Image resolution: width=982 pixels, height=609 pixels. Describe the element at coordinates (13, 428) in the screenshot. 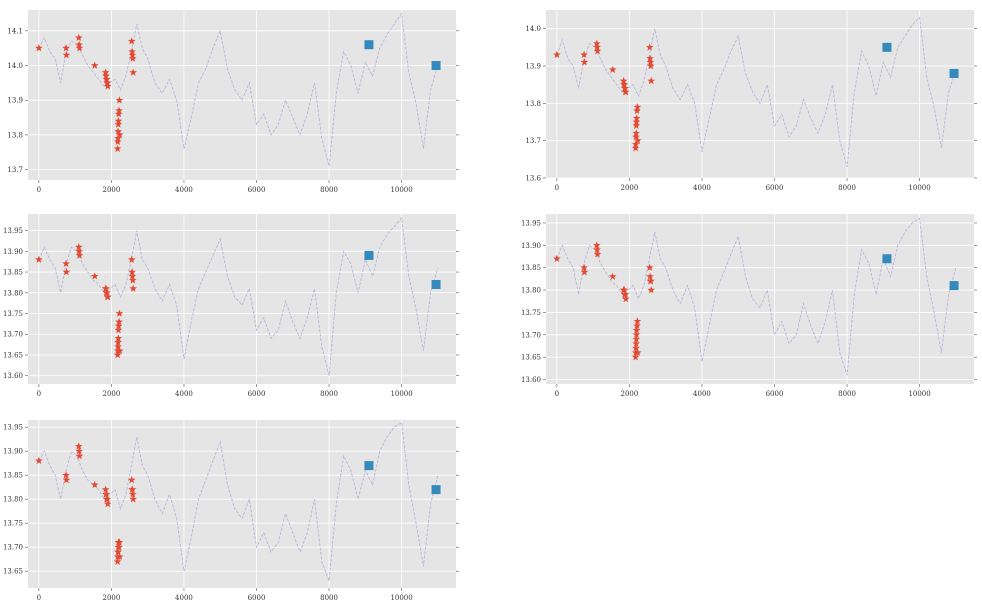

I see `y-tick-label: 13.95` at that location.